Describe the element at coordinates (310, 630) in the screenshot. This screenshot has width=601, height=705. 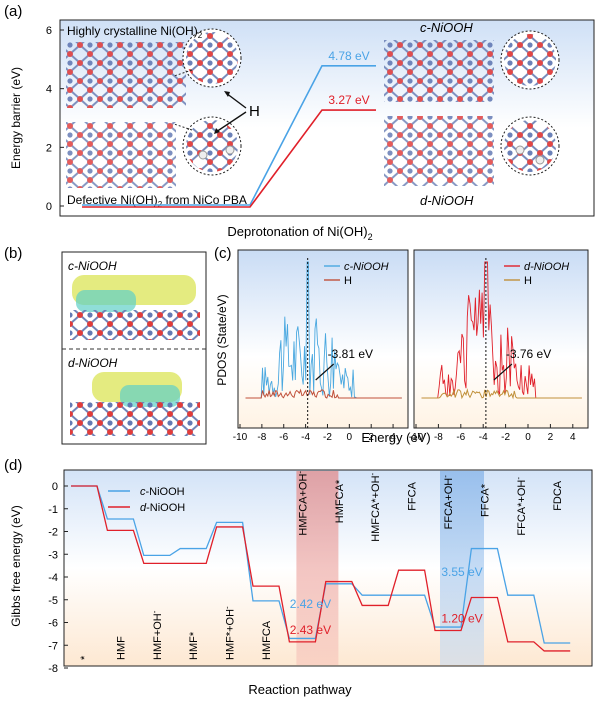
I see `energy-barrier-annotation: 2.43 eV` at that location.